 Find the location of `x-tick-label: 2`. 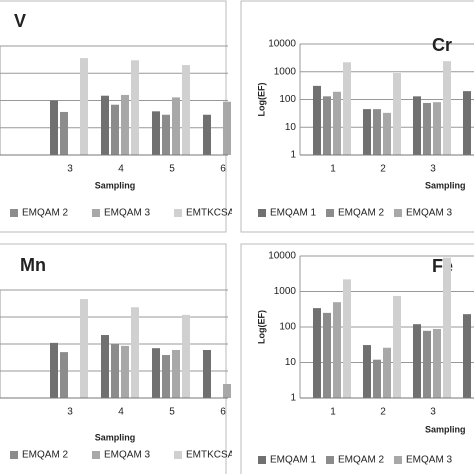

x-tick-label: 2 is located at coordinates (383, 169).